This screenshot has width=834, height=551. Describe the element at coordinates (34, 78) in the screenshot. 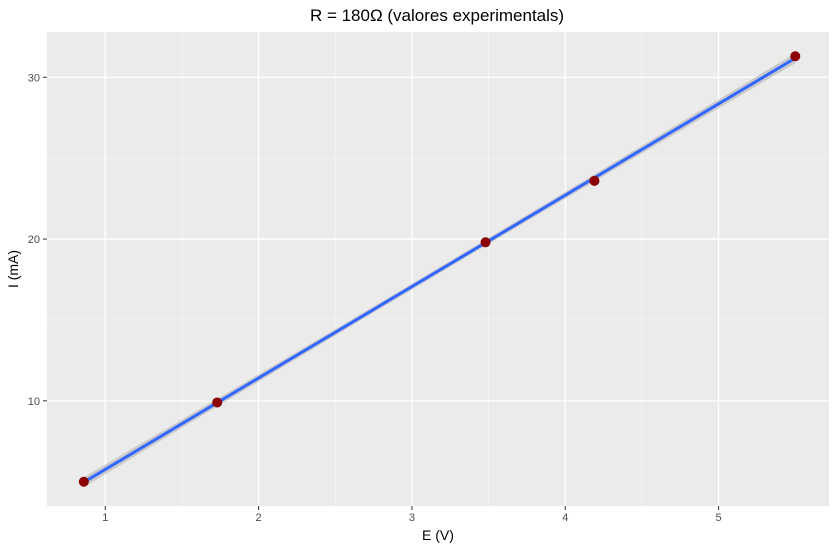

I see `y-tick-label: 30` at that location.